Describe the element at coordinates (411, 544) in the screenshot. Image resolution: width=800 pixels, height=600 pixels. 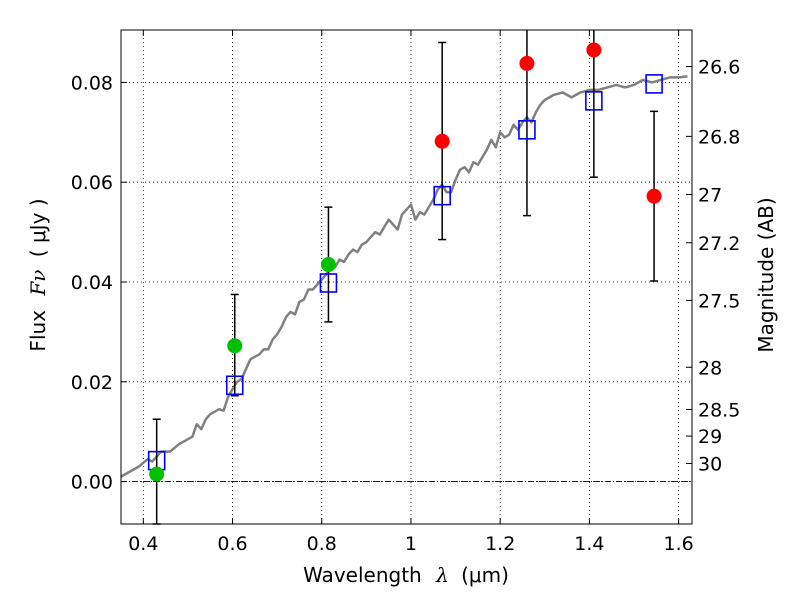
I see `x-tick-label: 1` at that location.